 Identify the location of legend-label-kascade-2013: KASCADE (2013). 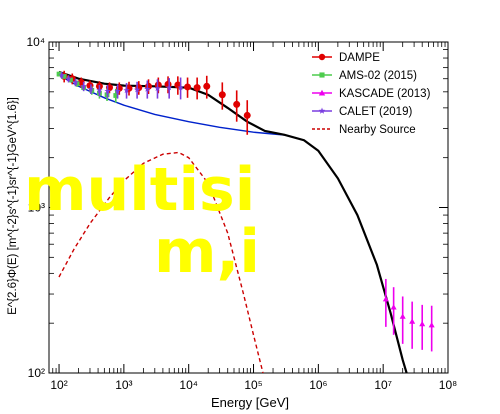
(385, 94).